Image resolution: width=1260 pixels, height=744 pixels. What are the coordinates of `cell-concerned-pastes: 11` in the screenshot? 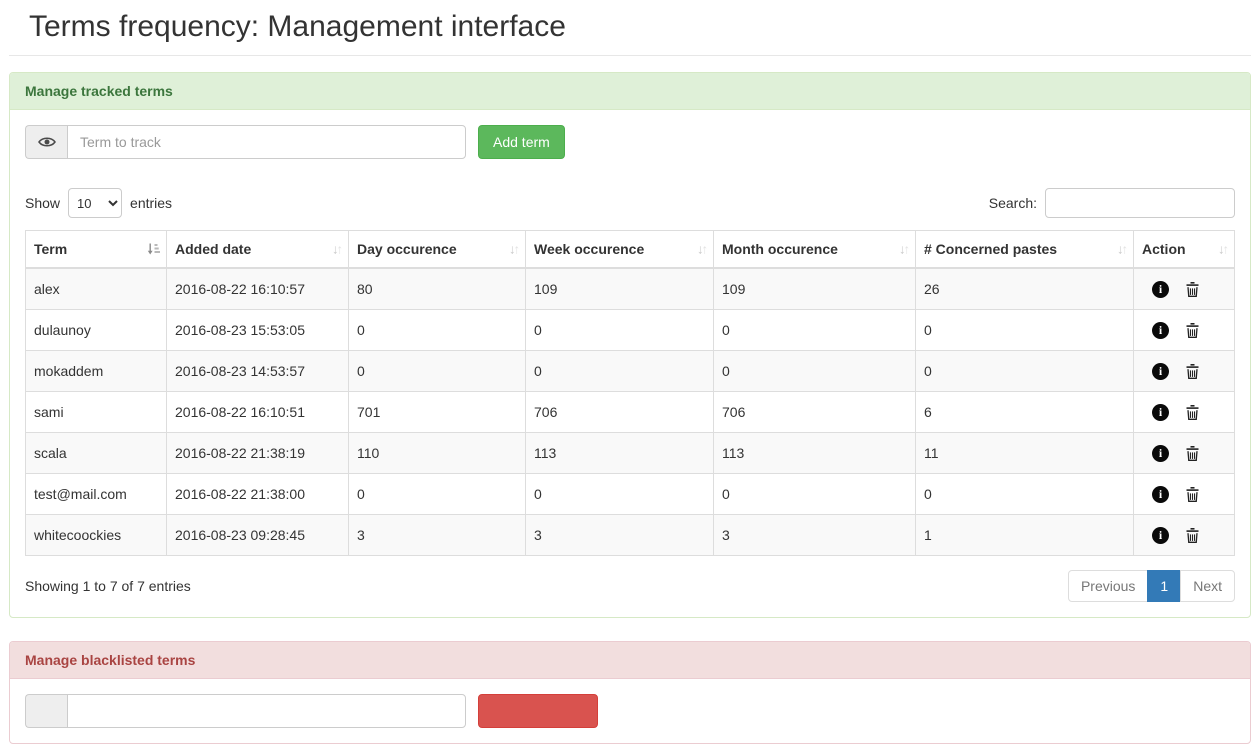 It's located at (1024, 453).